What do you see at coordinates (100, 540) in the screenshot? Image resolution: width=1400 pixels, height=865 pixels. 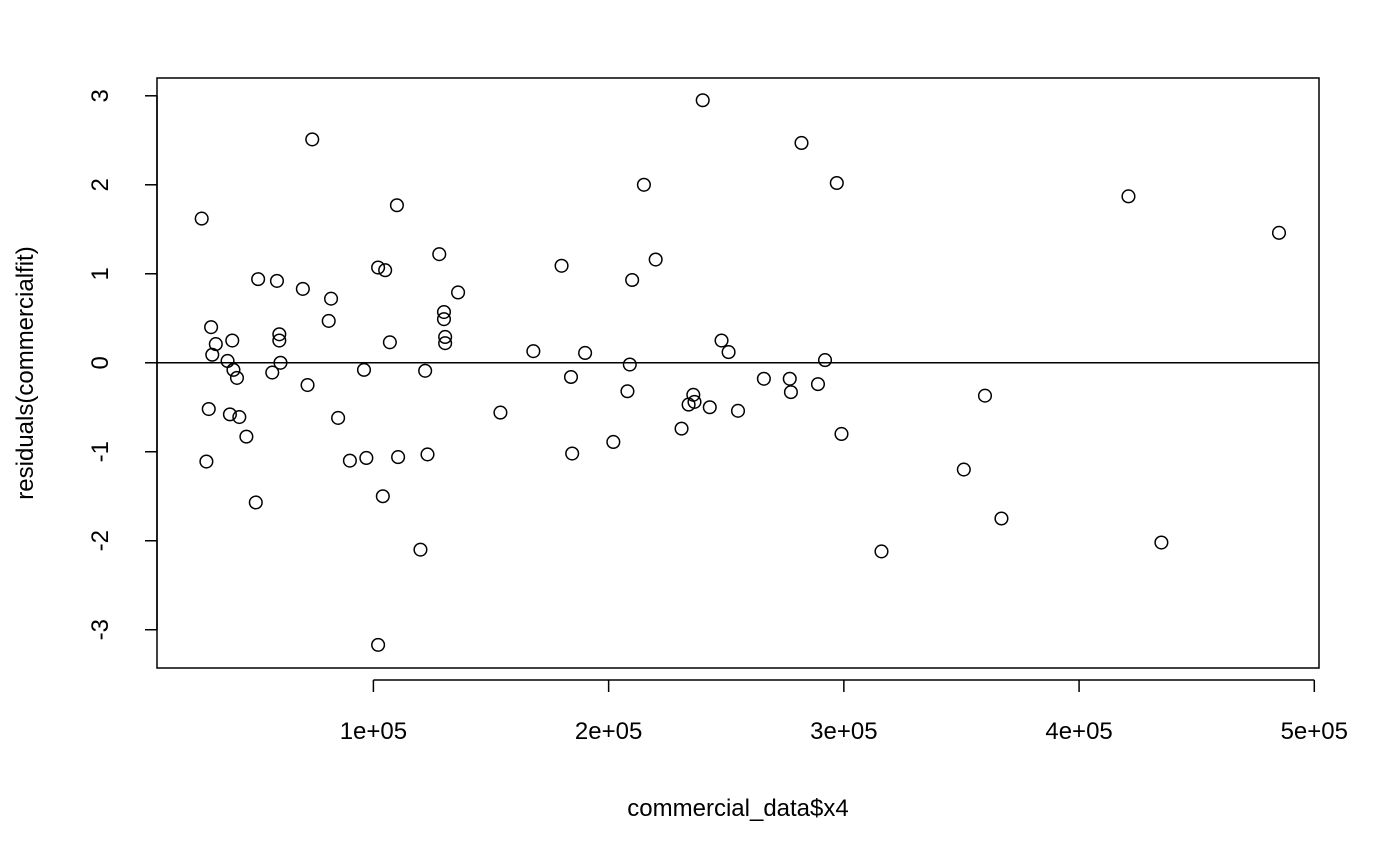 I see `y-tick-label: -2` at bounding box center [100, 540].